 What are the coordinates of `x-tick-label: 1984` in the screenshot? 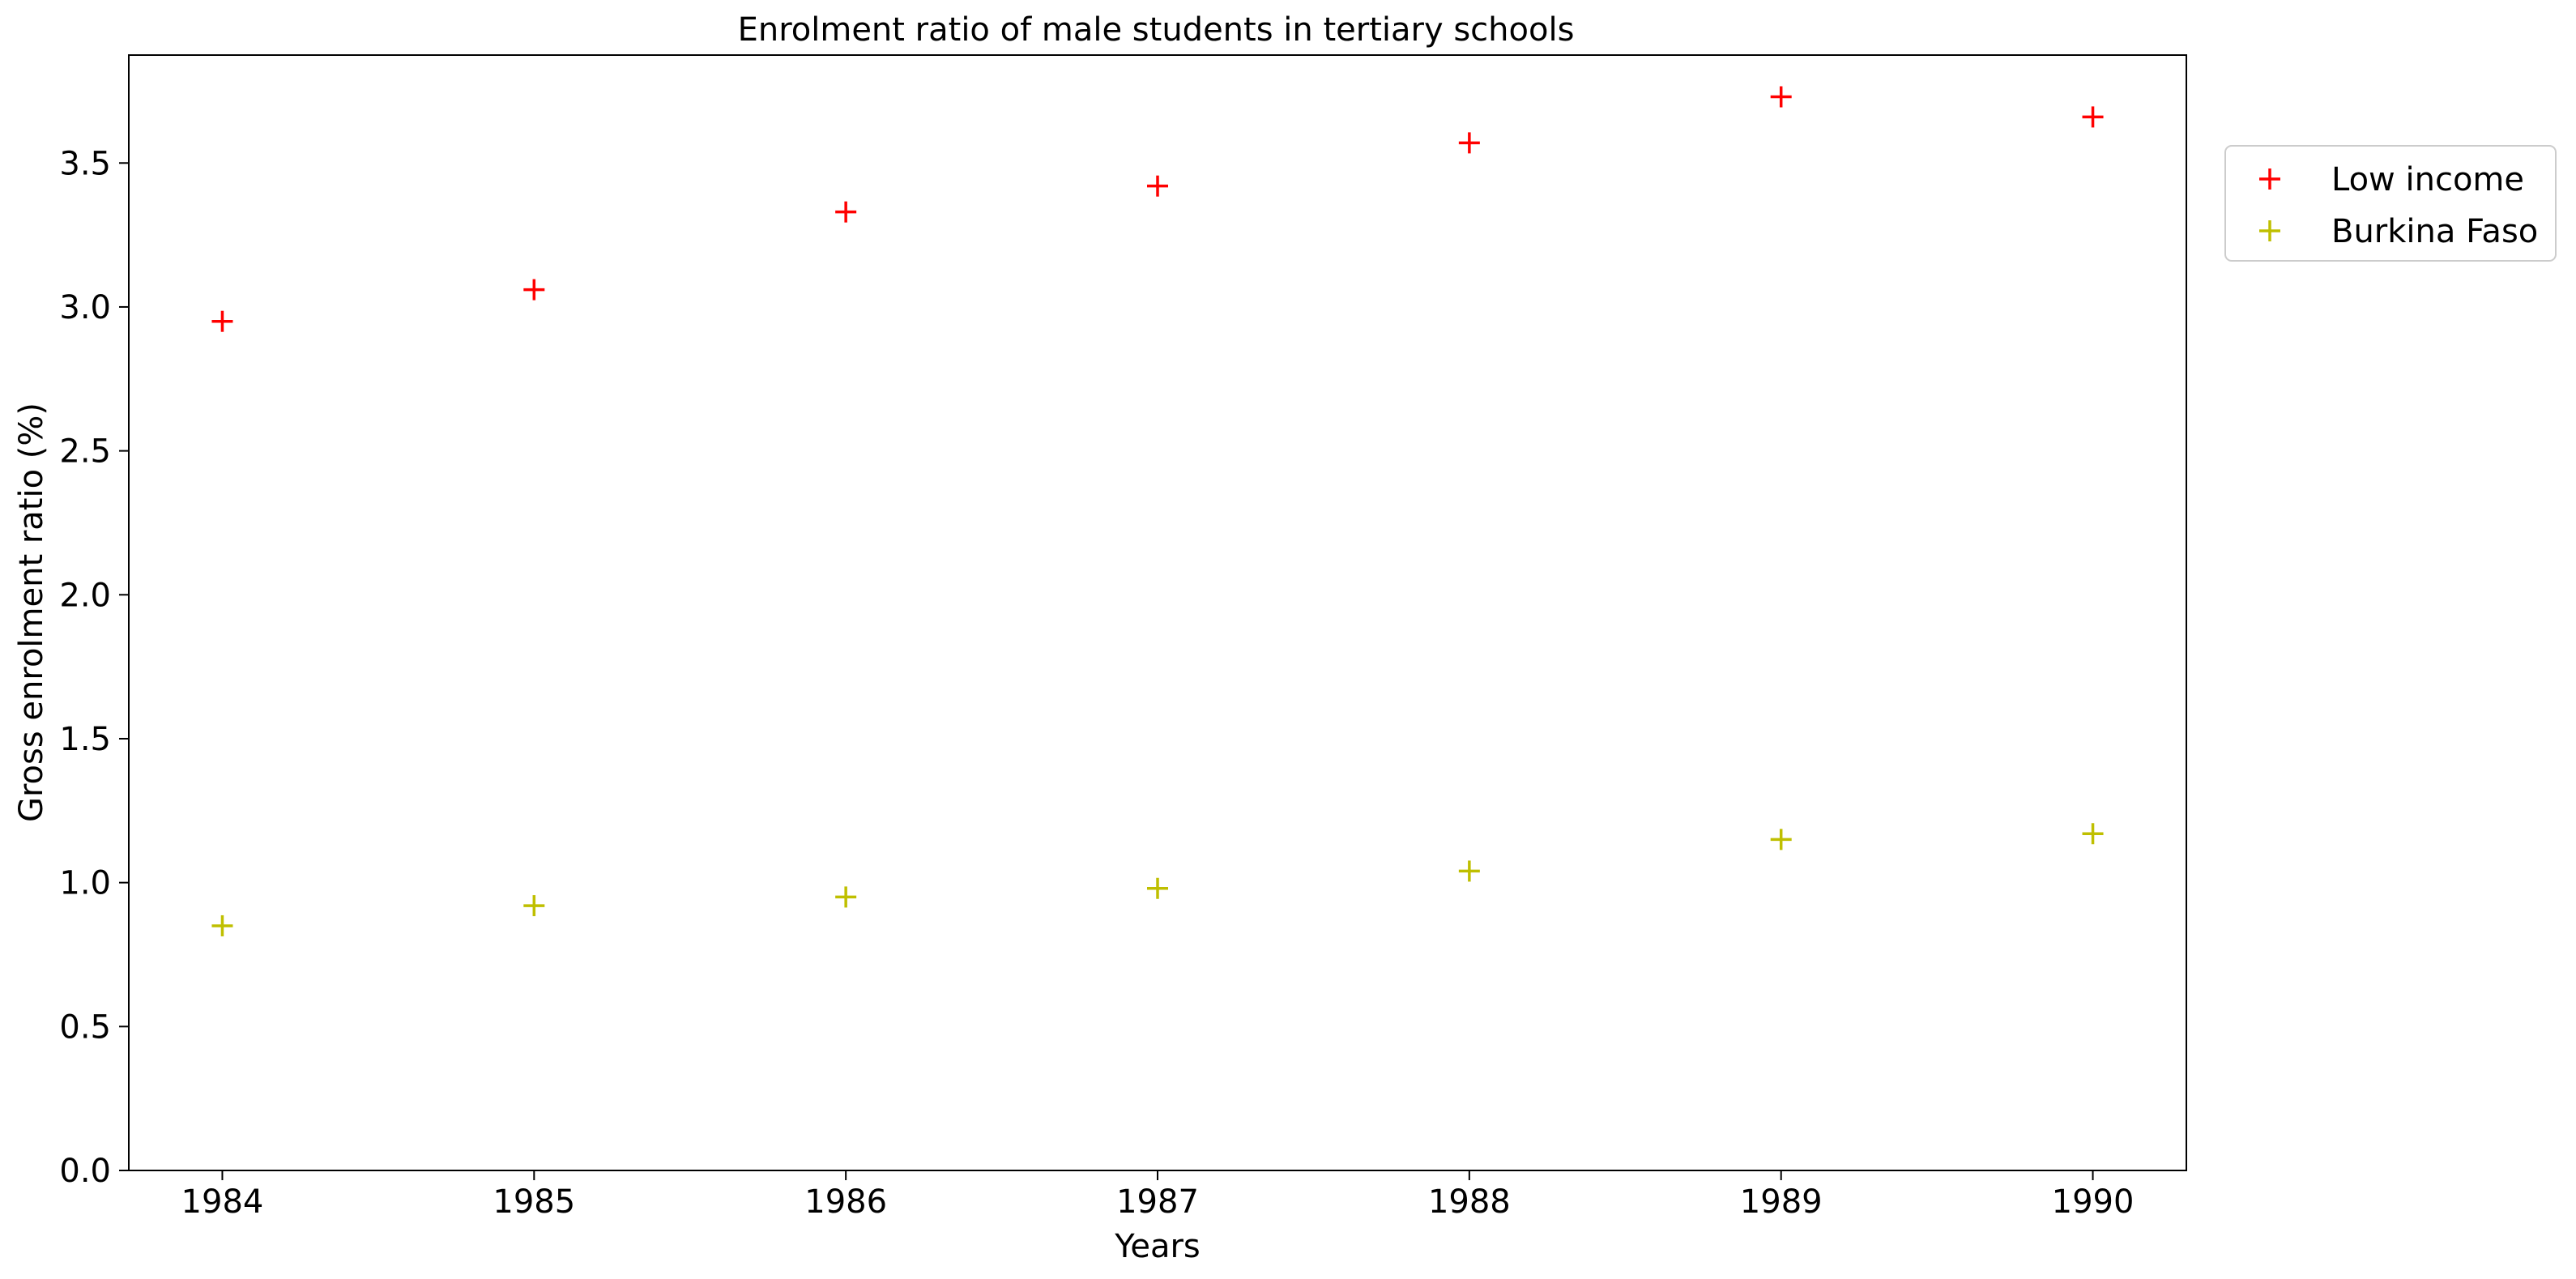 It's located at (222, 1202).